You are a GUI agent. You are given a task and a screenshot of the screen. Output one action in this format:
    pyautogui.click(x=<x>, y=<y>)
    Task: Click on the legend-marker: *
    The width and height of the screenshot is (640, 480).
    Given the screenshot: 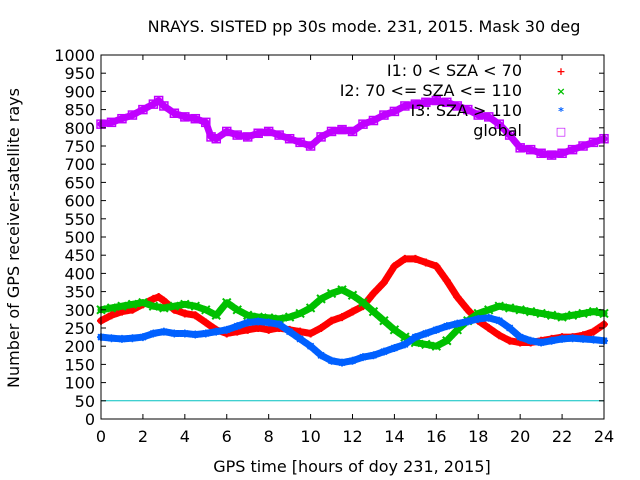 What is the action you would take?
    pyautogui.click(x=561, y=111)
    